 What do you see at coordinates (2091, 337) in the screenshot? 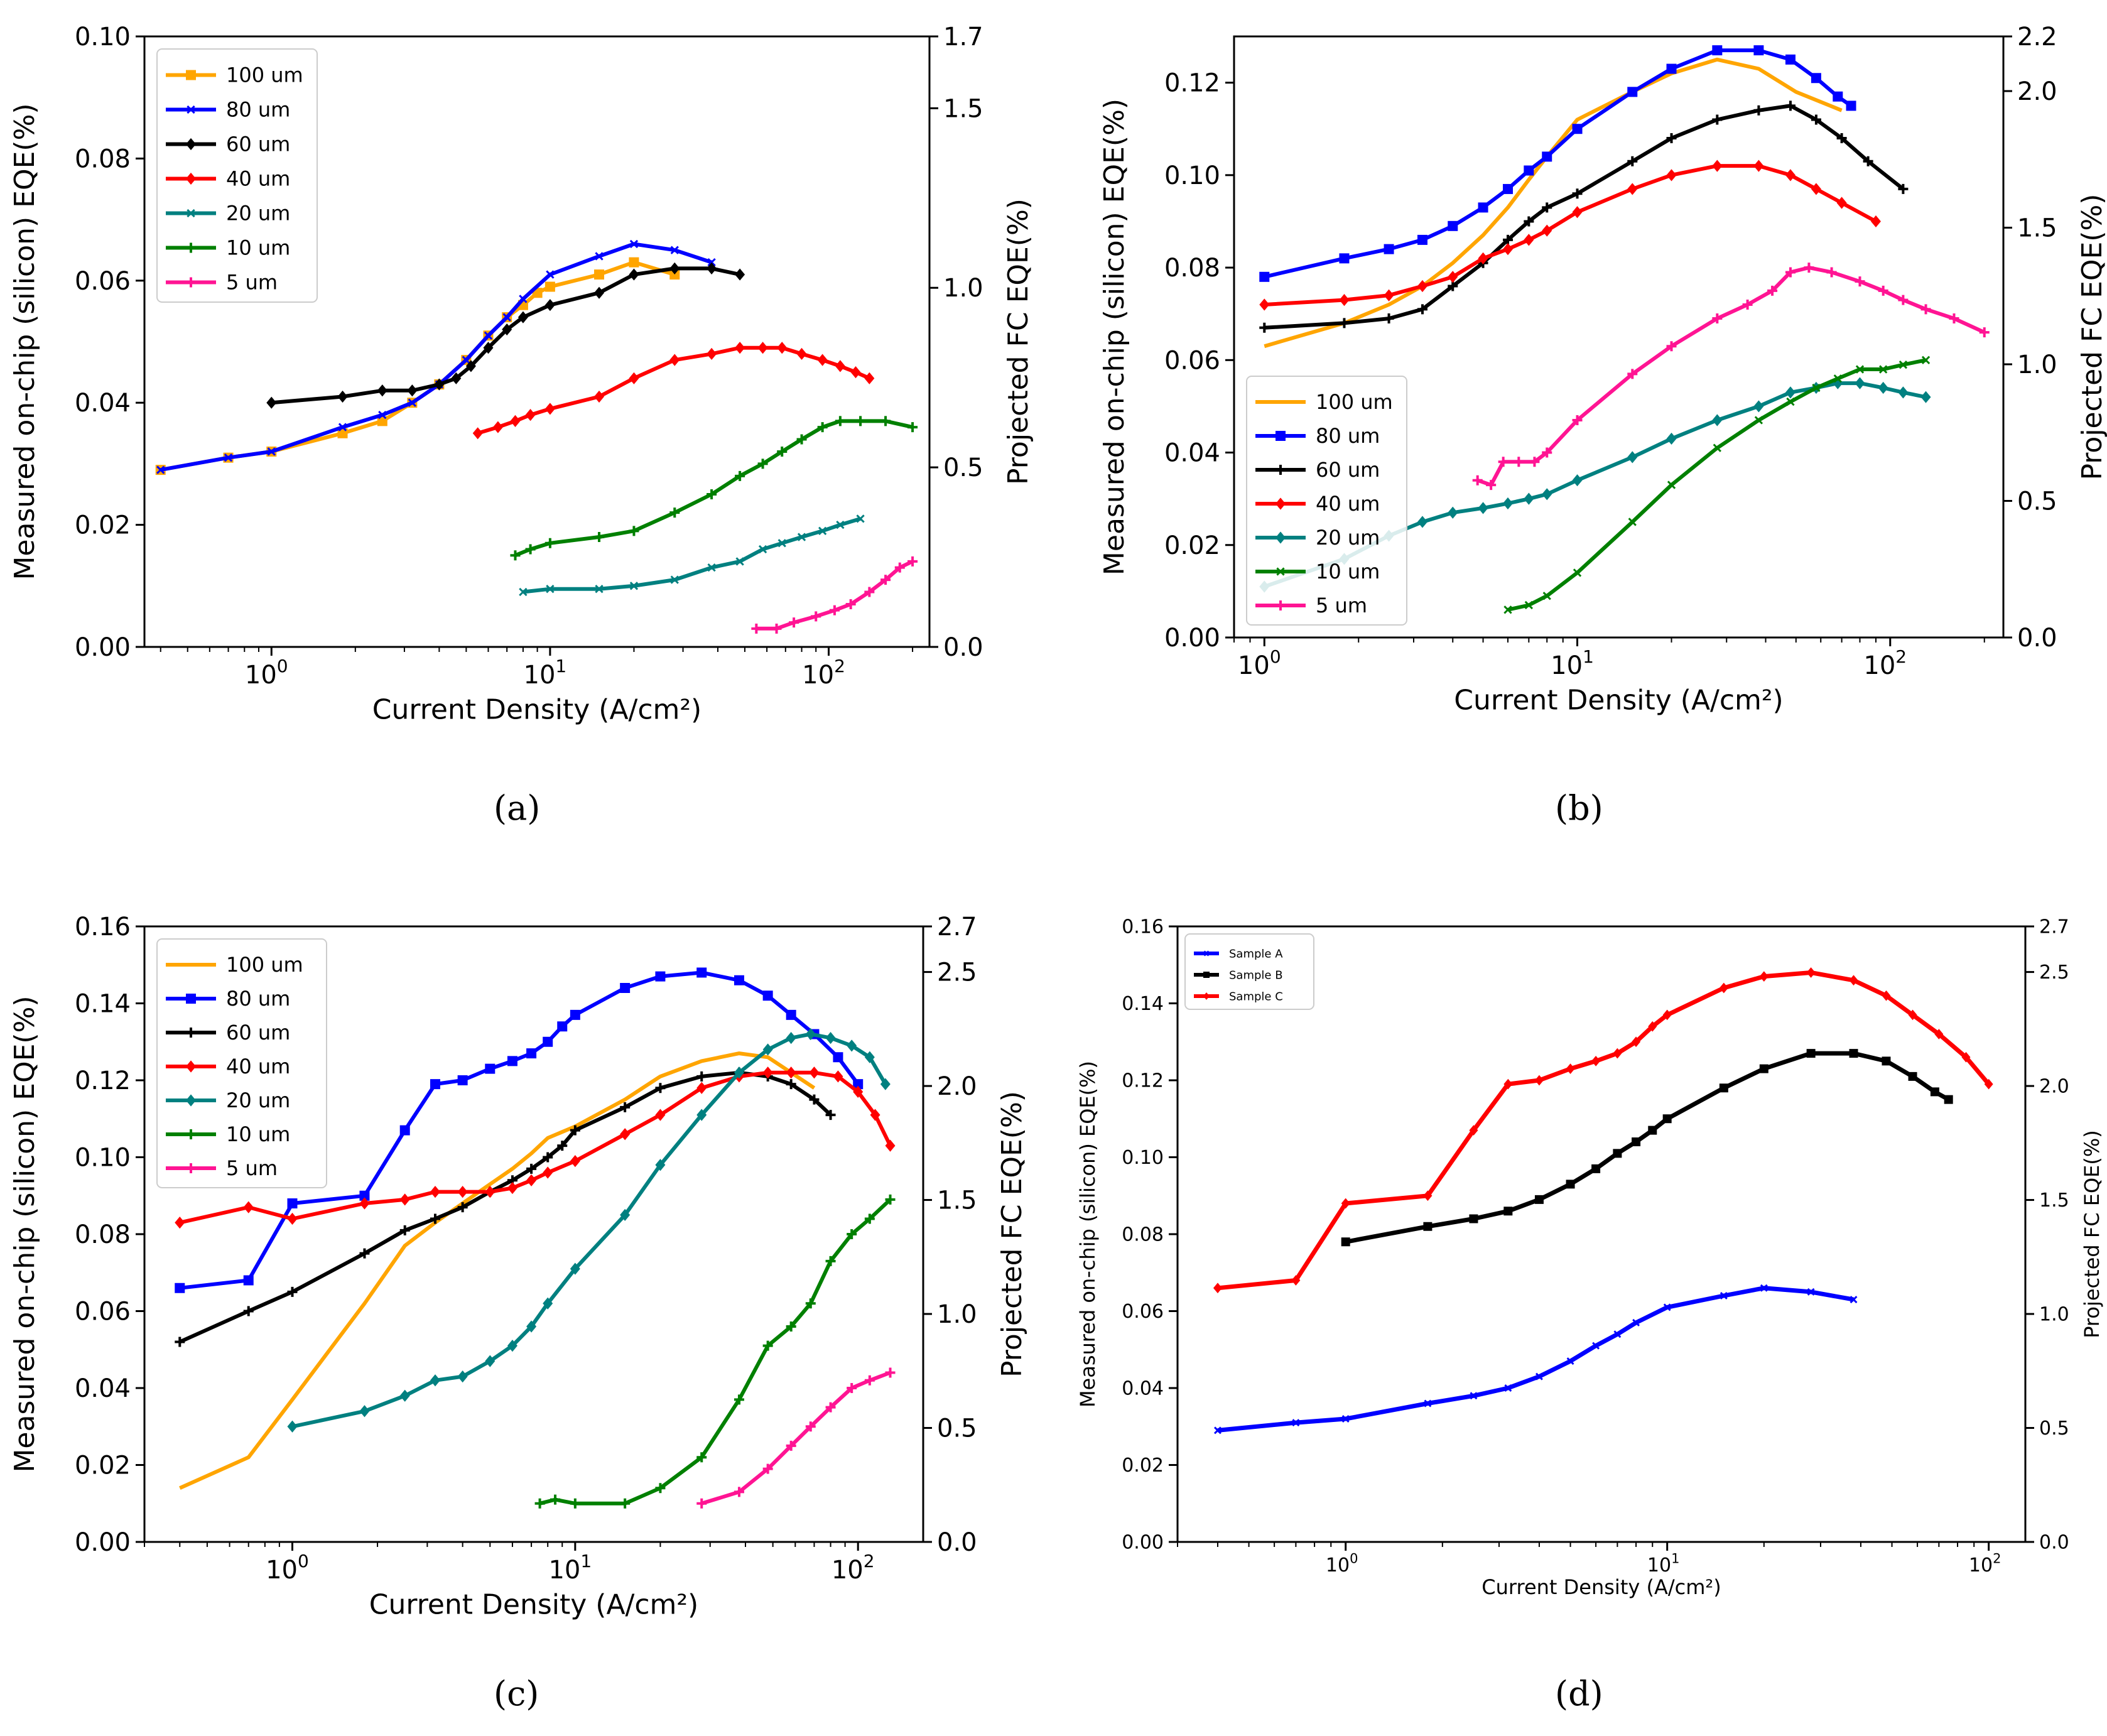
I see `panel-b-y2label: Projected FC EQE(%)` at bounding box center [2091, 337].